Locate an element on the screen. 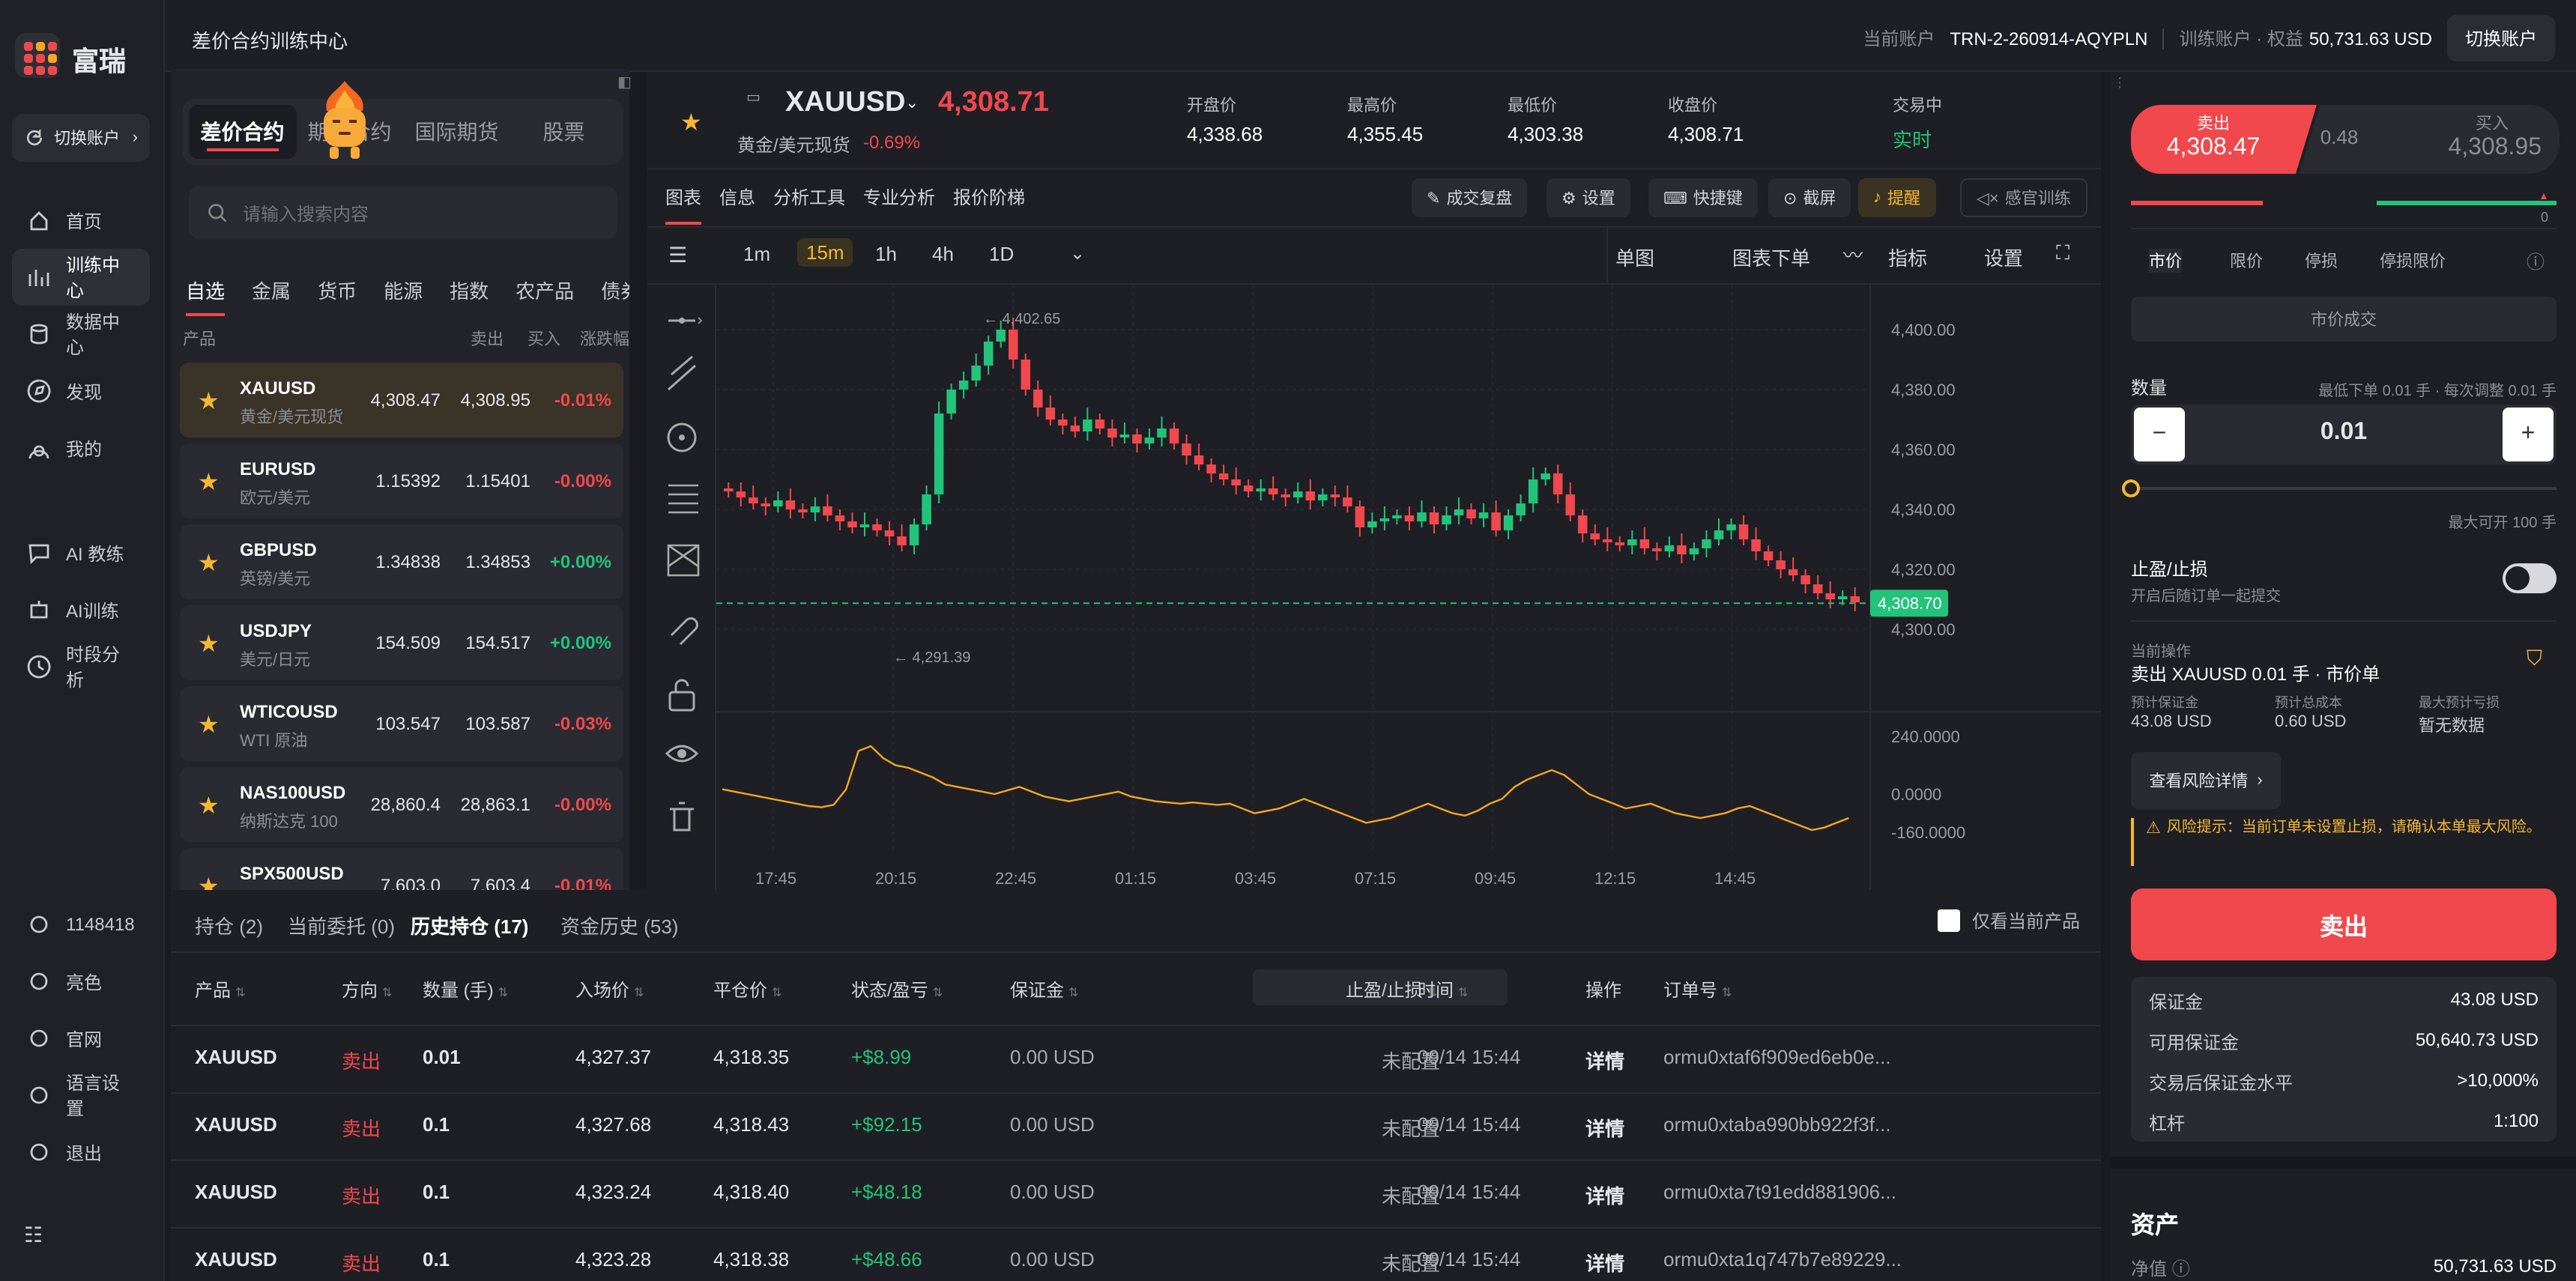 This screenshot has height=1281, width=2576. product-row: ★ WTICOUSD WTI 原油 103.547 103.587 -0.03% is located at coordinates (401, 723).